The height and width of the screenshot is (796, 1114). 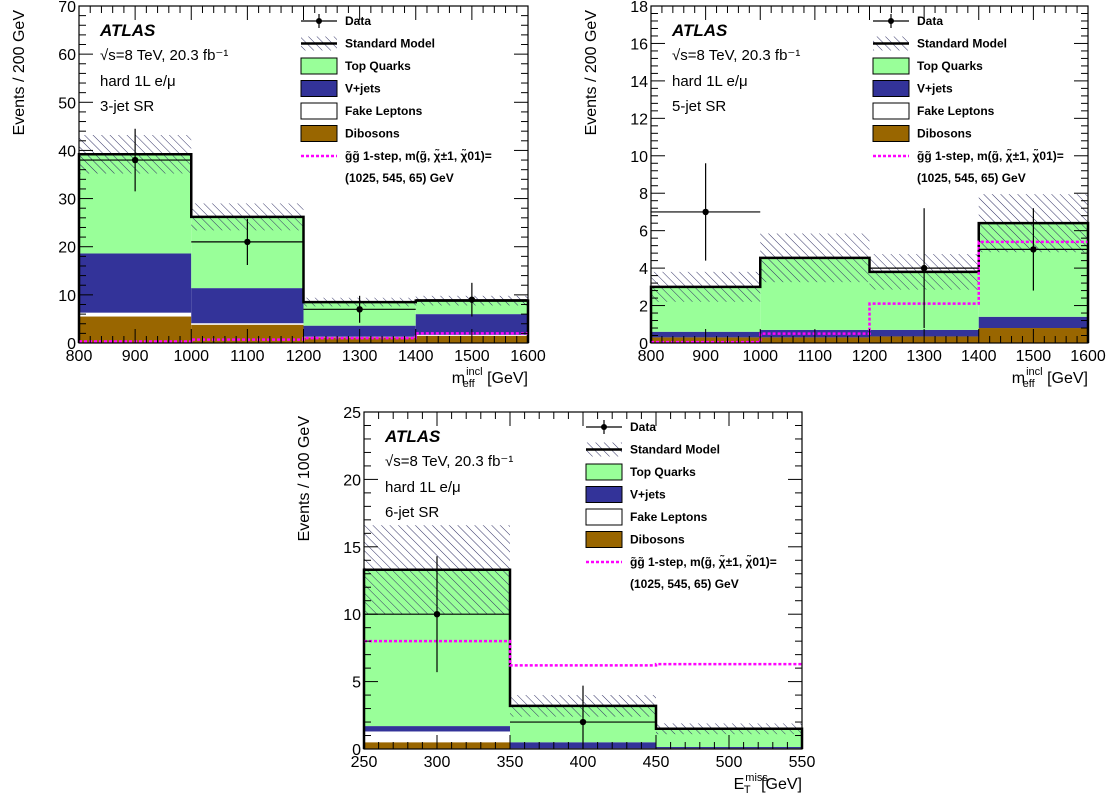 I want to click on y-tick-label: 5, so click(x=356, y=683).